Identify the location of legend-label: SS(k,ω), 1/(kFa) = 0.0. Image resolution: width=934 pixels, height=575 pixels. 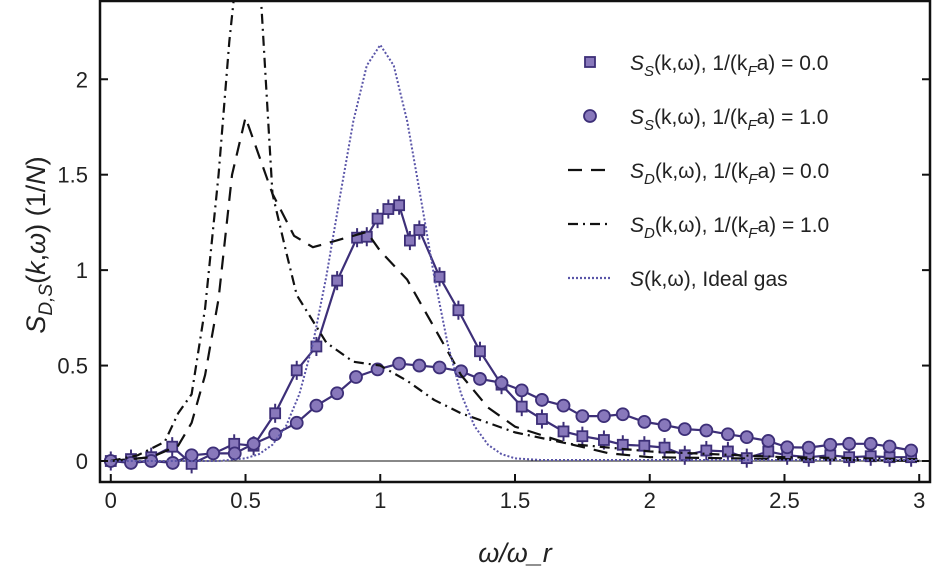
(729, 66).